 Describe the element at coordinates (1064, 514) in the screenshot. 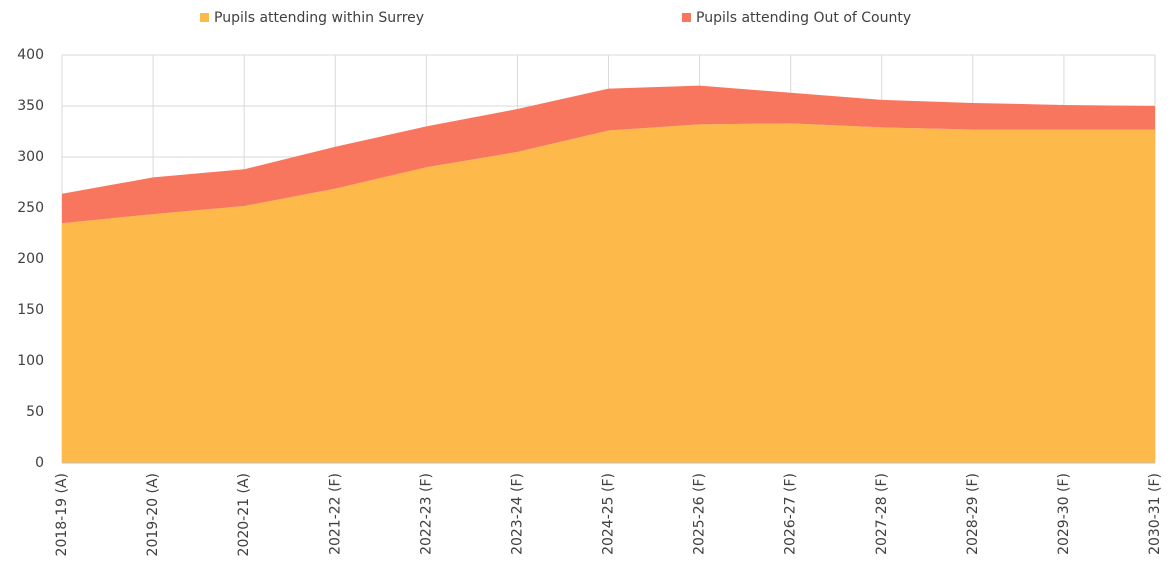

I see `x-tick-label: 2029-30 (F)` at that location.